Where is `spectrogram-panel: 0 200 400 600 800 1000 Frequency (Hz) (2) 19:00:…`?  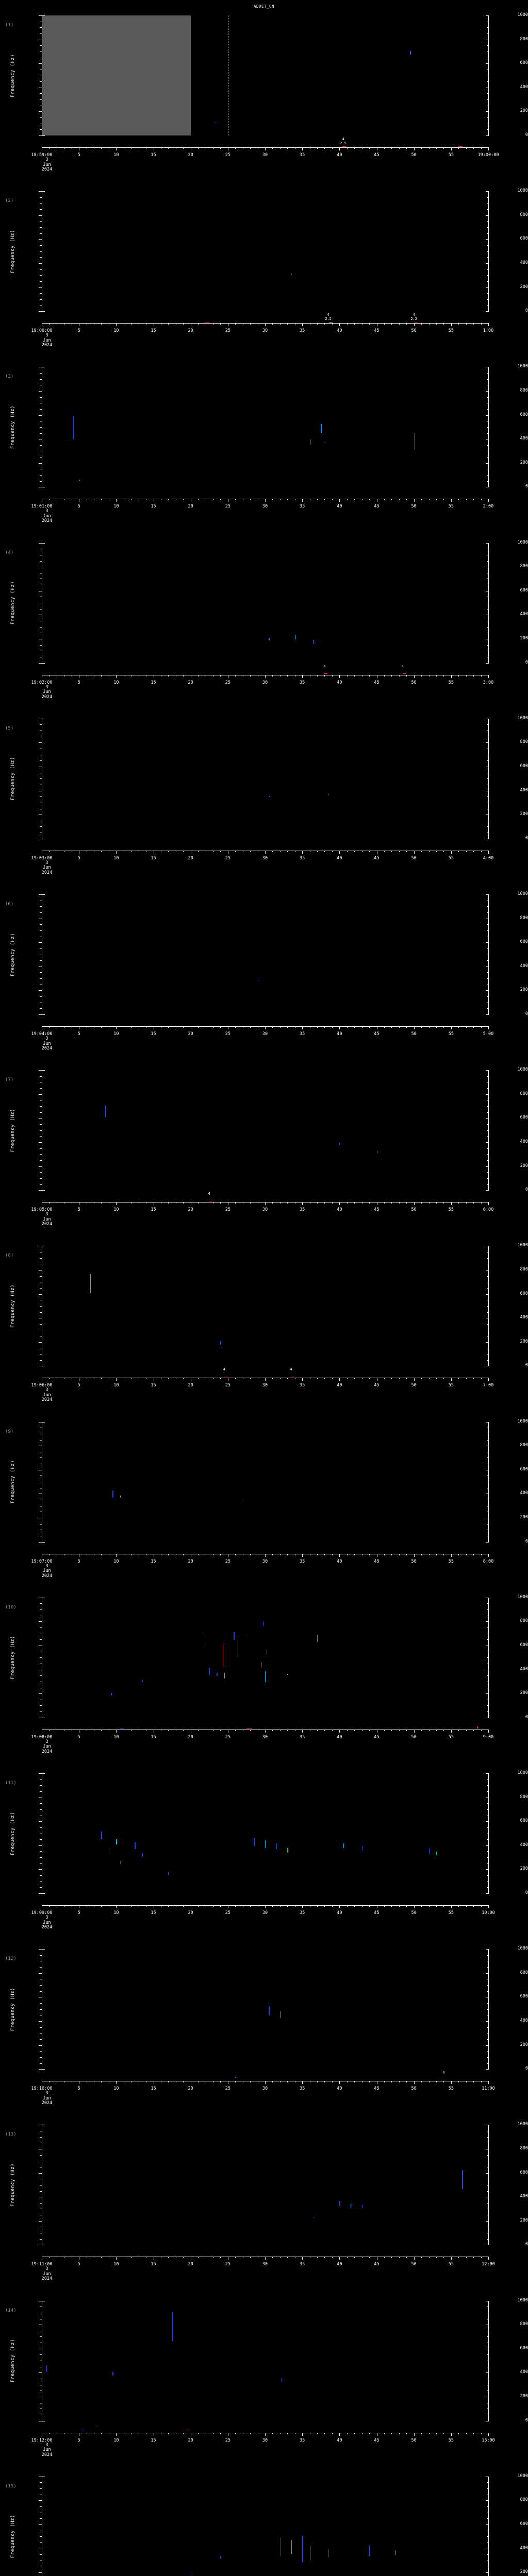
spectrogram-panel: 0 200 400 600 800 1000 Frequency (Hz) (2) 19:00:… is located at coordinates (264, 267).